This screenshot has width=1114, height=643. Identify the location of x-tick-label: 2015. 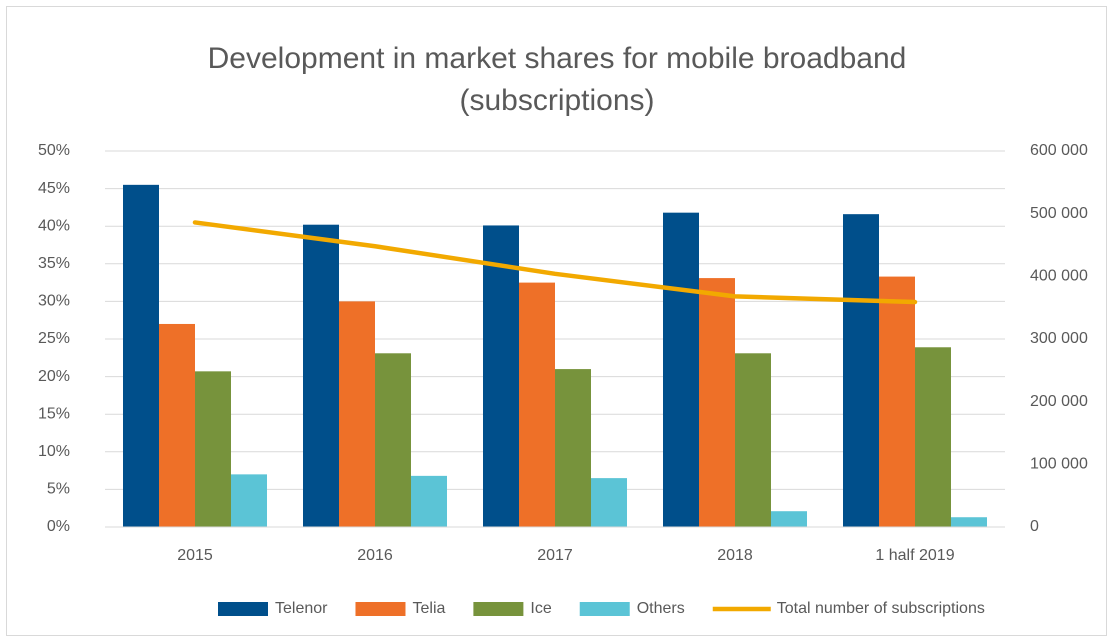
(195, 555).